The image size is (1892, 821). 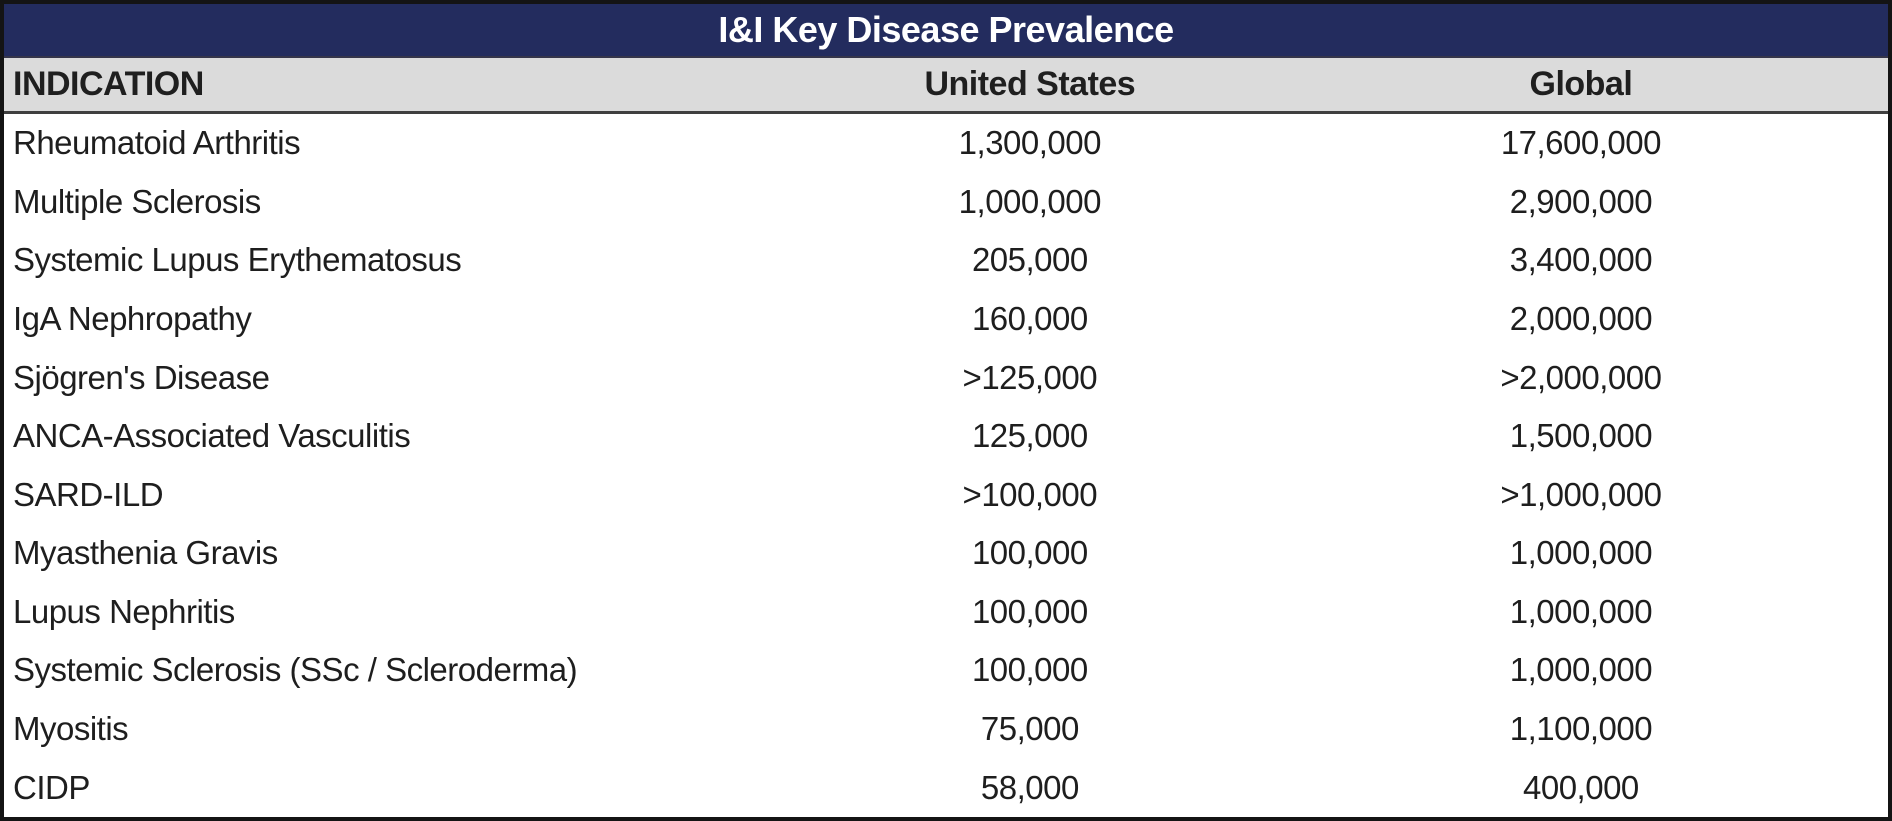 What do you see at coordinates (295, 670) in the screenshot?
I see `indication-cell: Systemic Sclerosis (SSc / Scleroderma)` at bounding box center [295, 670].